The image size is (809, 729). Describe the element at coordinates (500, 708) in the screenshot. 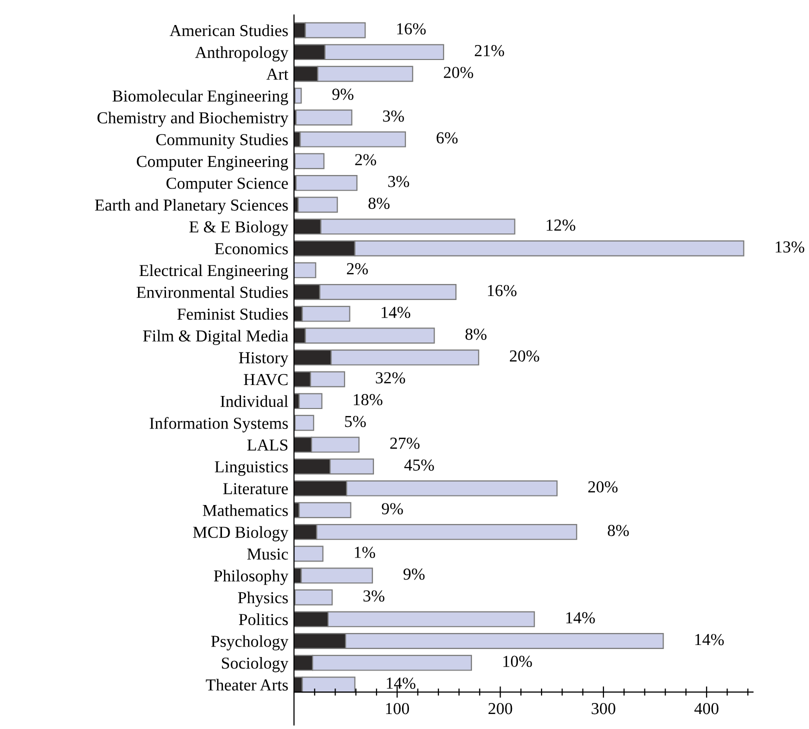

I see `x-tick-label: 200` at that location.